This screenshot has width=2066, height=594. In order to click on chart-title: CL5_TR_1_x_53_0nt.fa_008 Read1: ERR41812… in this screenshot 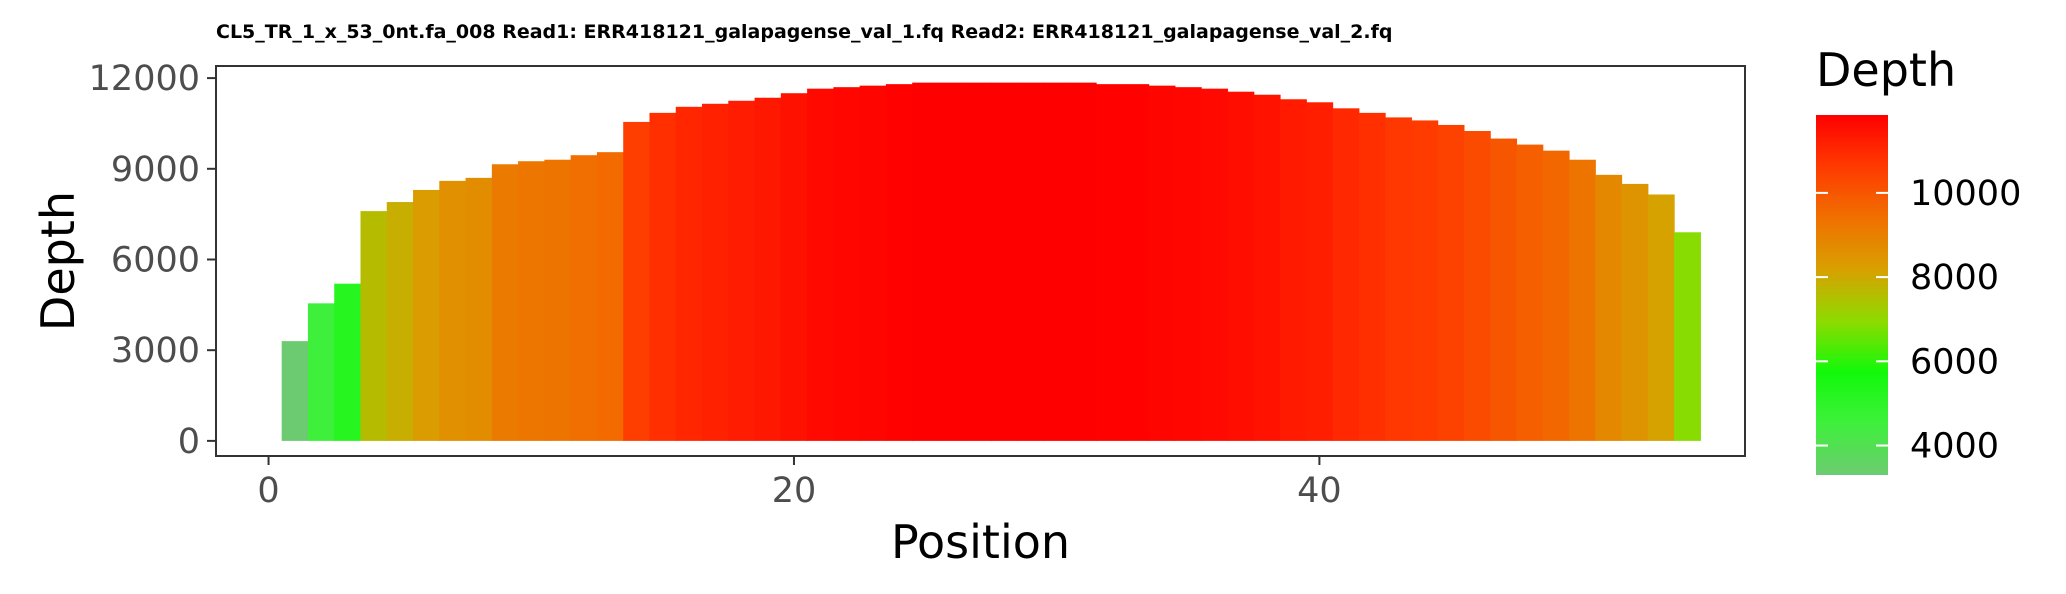, I will do `click(804, 32)`.